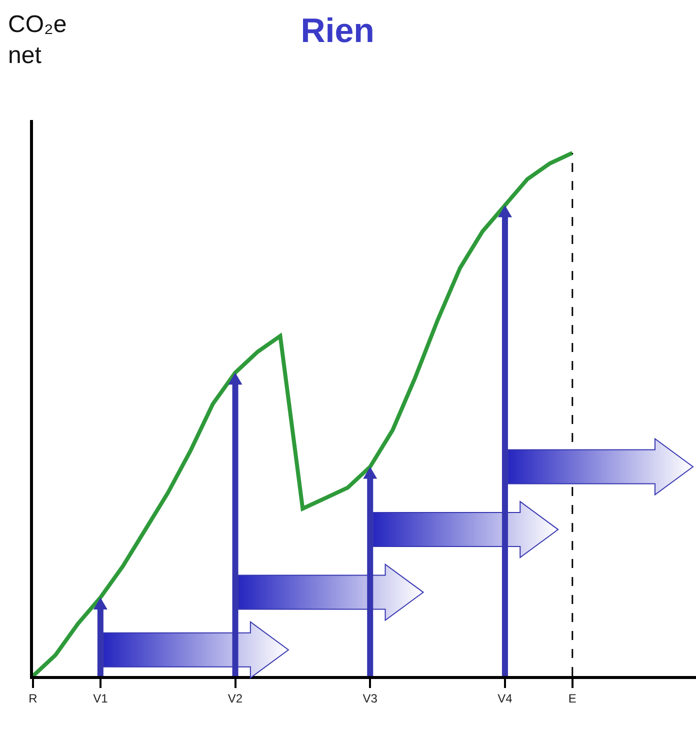 Image resolution: width=696 pixels, height=736 pixels. I want to click on x-tick-label: V2, so click(235, 698).